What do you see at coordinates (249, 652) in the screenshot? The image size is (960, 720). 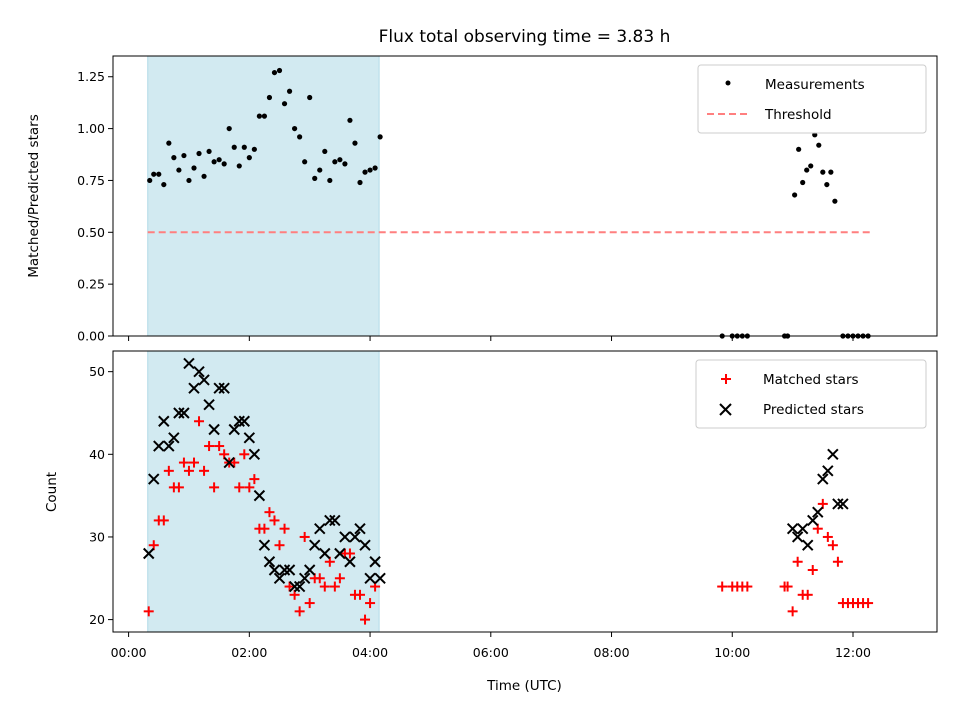 I see `x-tick-label: 02:00` at bounding box center [249, 652].